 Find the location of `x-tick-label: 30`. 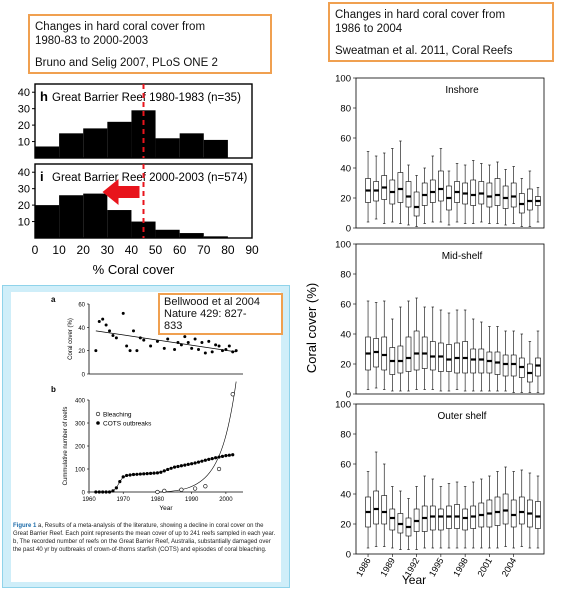

x-tick-label: 30 is located at coordinates (108, 250).